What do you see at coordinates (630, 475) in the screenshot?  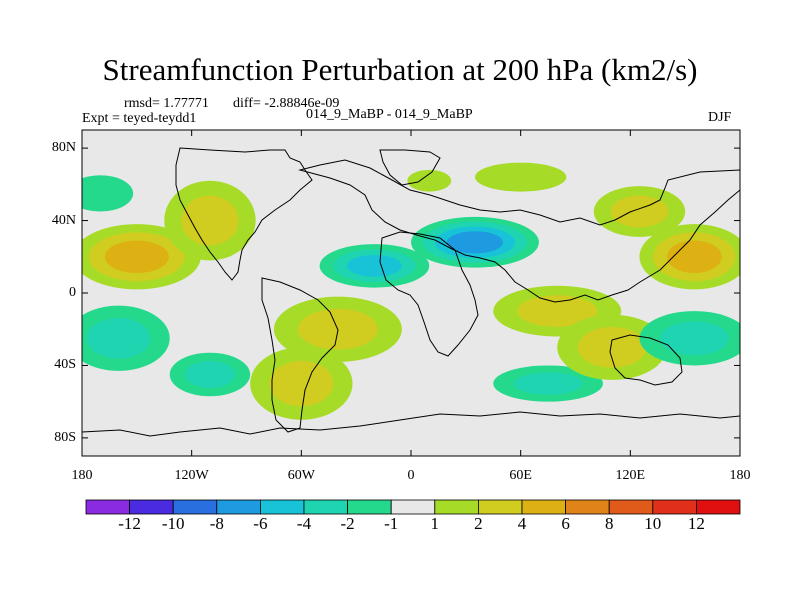 I see `x-tick-label: 120E` at bounding box center [630, 475].